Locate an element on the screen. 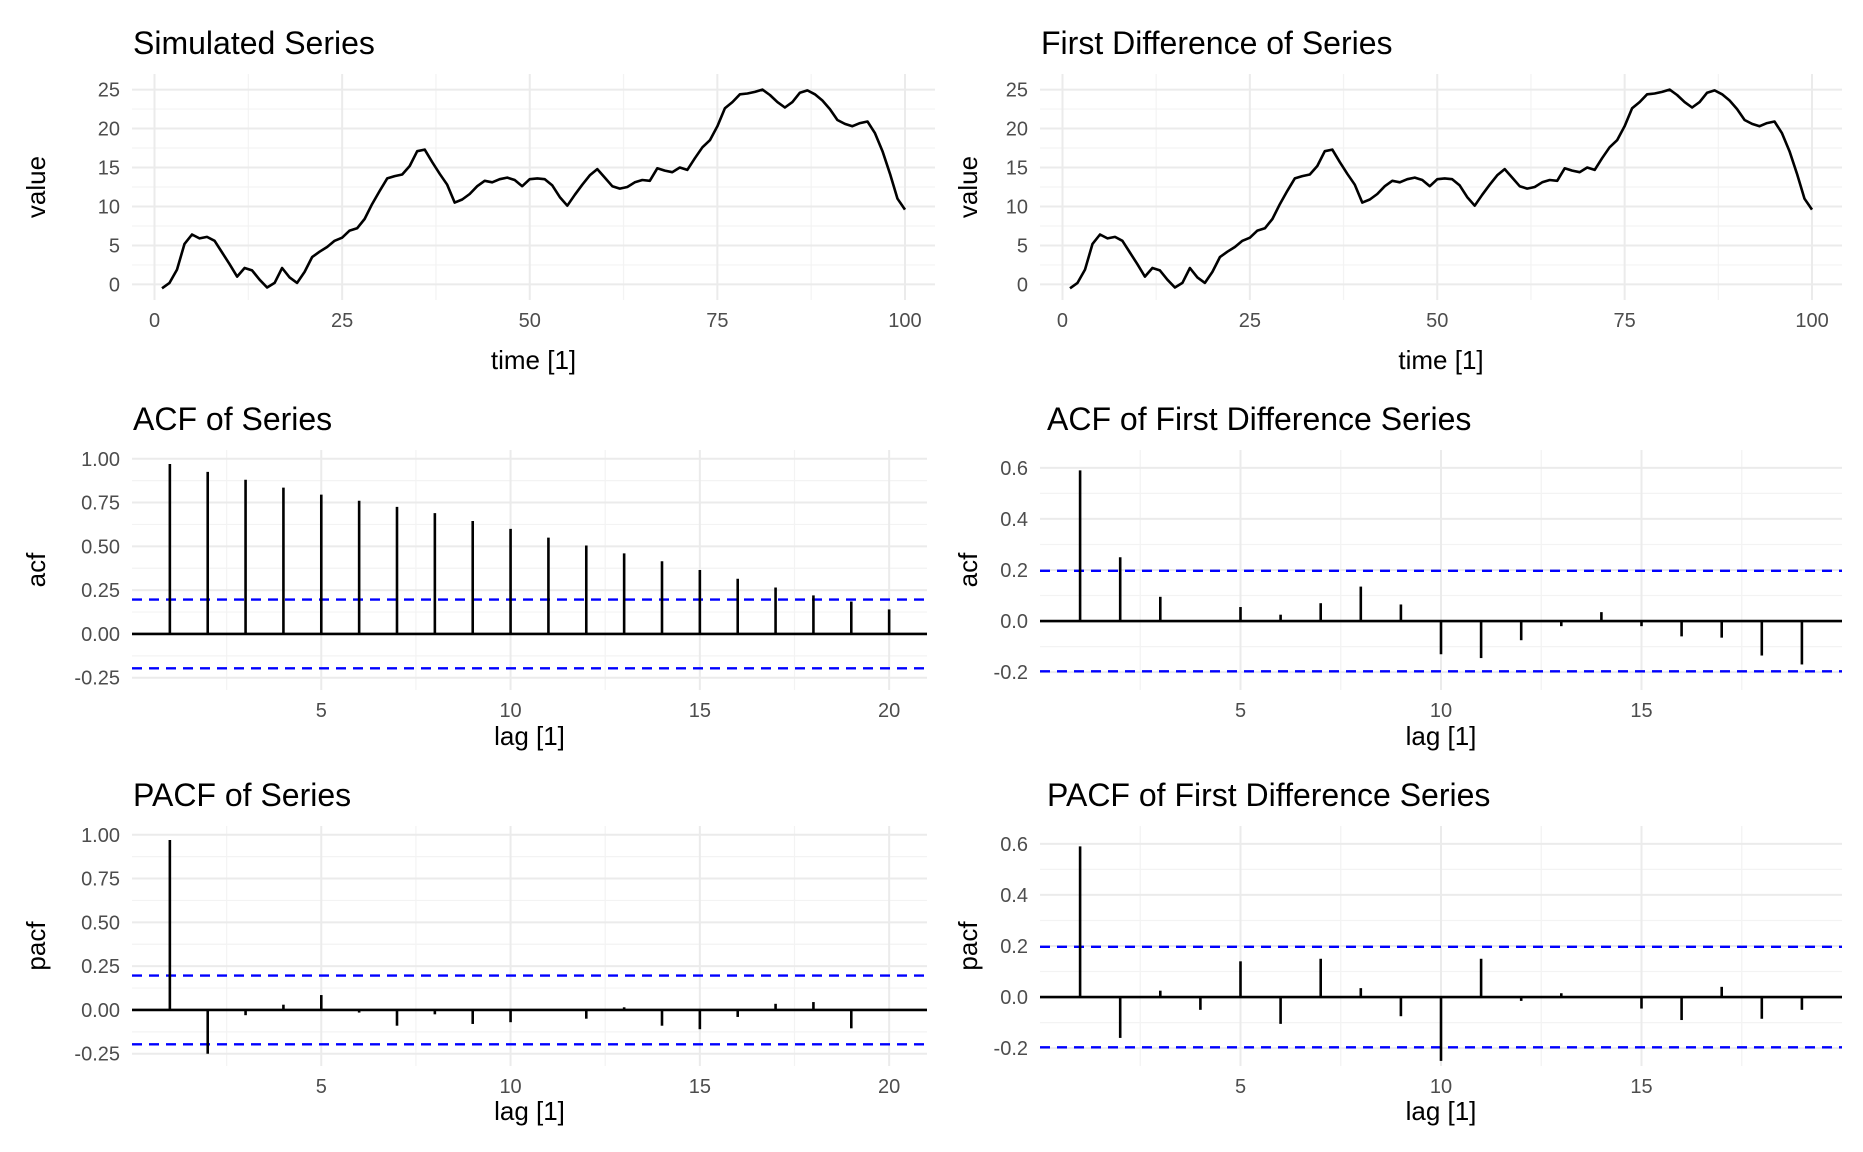 This screenshot has height=1152, width=1863. chart-title: ACF of First Difference Series is located at coordinates (1259, 419).